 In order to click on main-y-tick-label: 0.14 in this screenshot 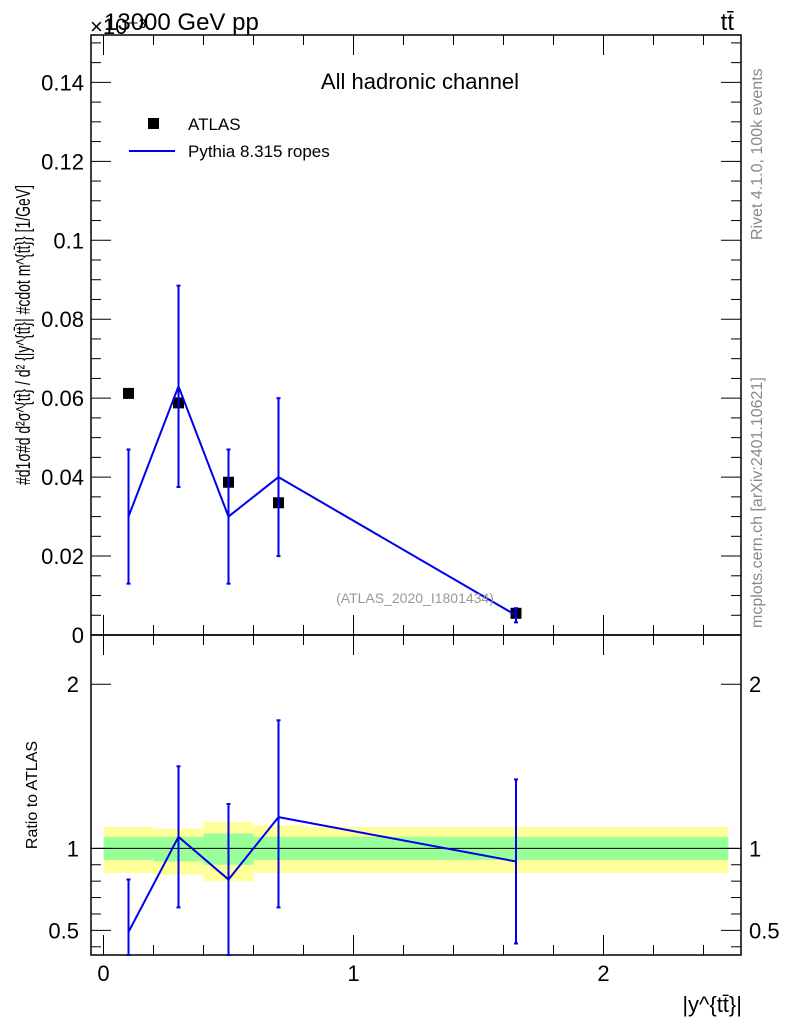, I will do `click(62, 82)`.